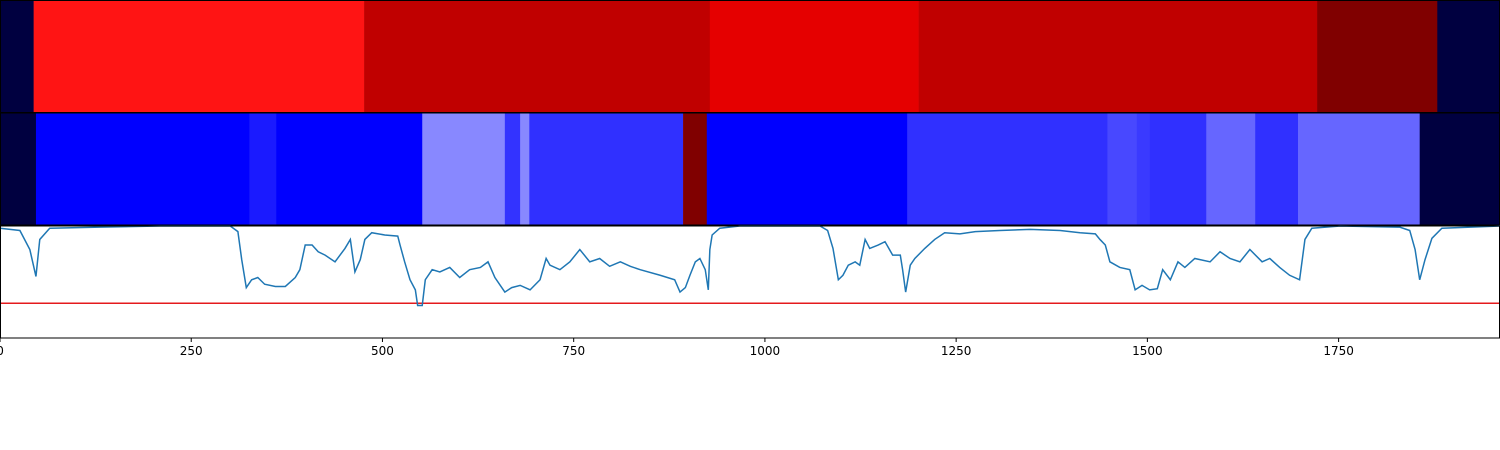 The height and width of the screenshot is (450, 1500). Describe the element at coordinates (191, 351) in the screenshot. I see `x-tick-label: 250` at that location.